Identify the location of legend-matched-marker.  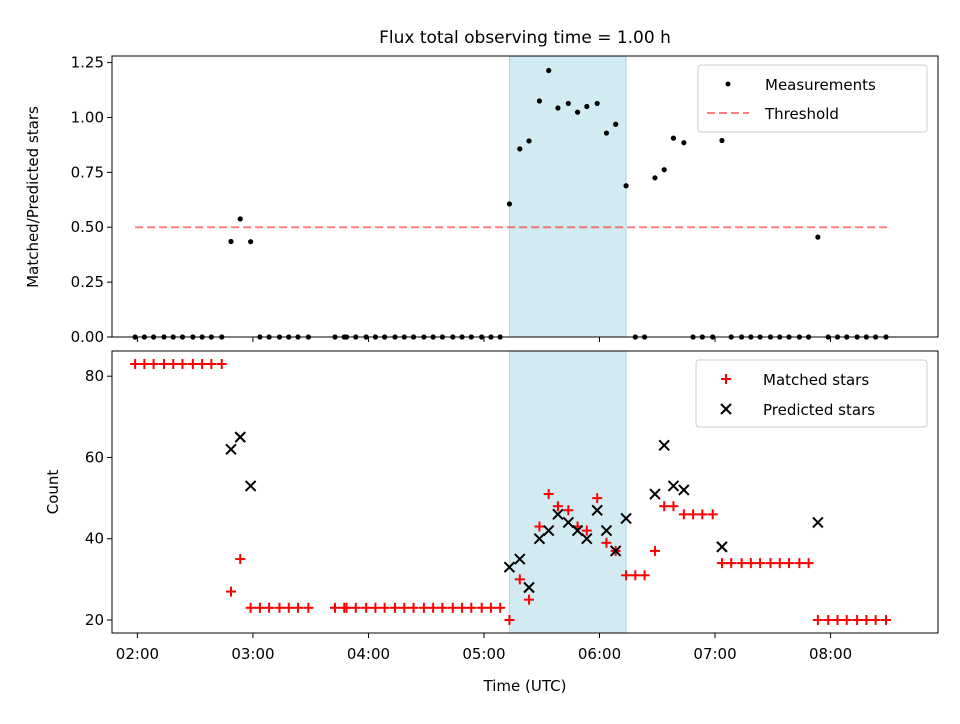
(726, 379).